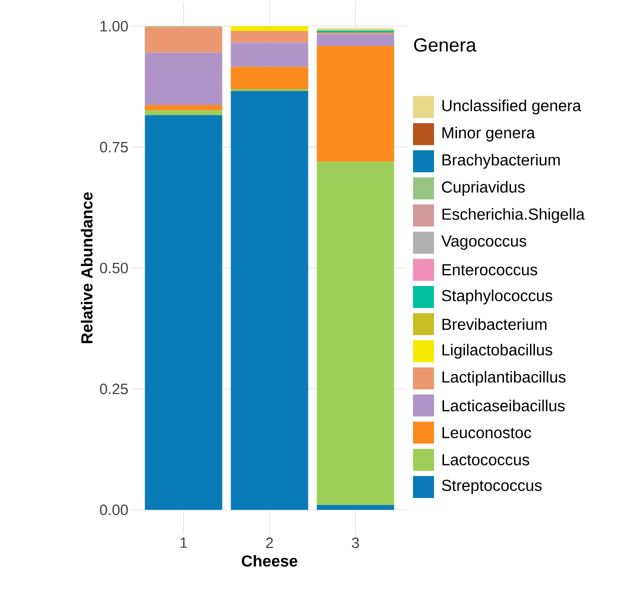 This screenshot has height=608, width=636. I want to click on legend-label: Lacticaseibacillus, so click(503, 406).